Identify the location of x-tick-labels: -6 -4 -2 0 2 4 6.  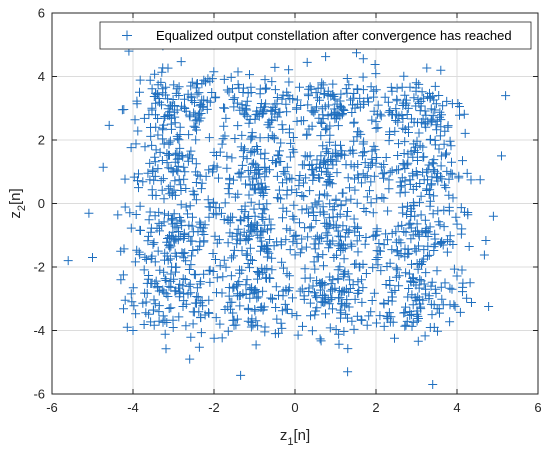
(293, 407).